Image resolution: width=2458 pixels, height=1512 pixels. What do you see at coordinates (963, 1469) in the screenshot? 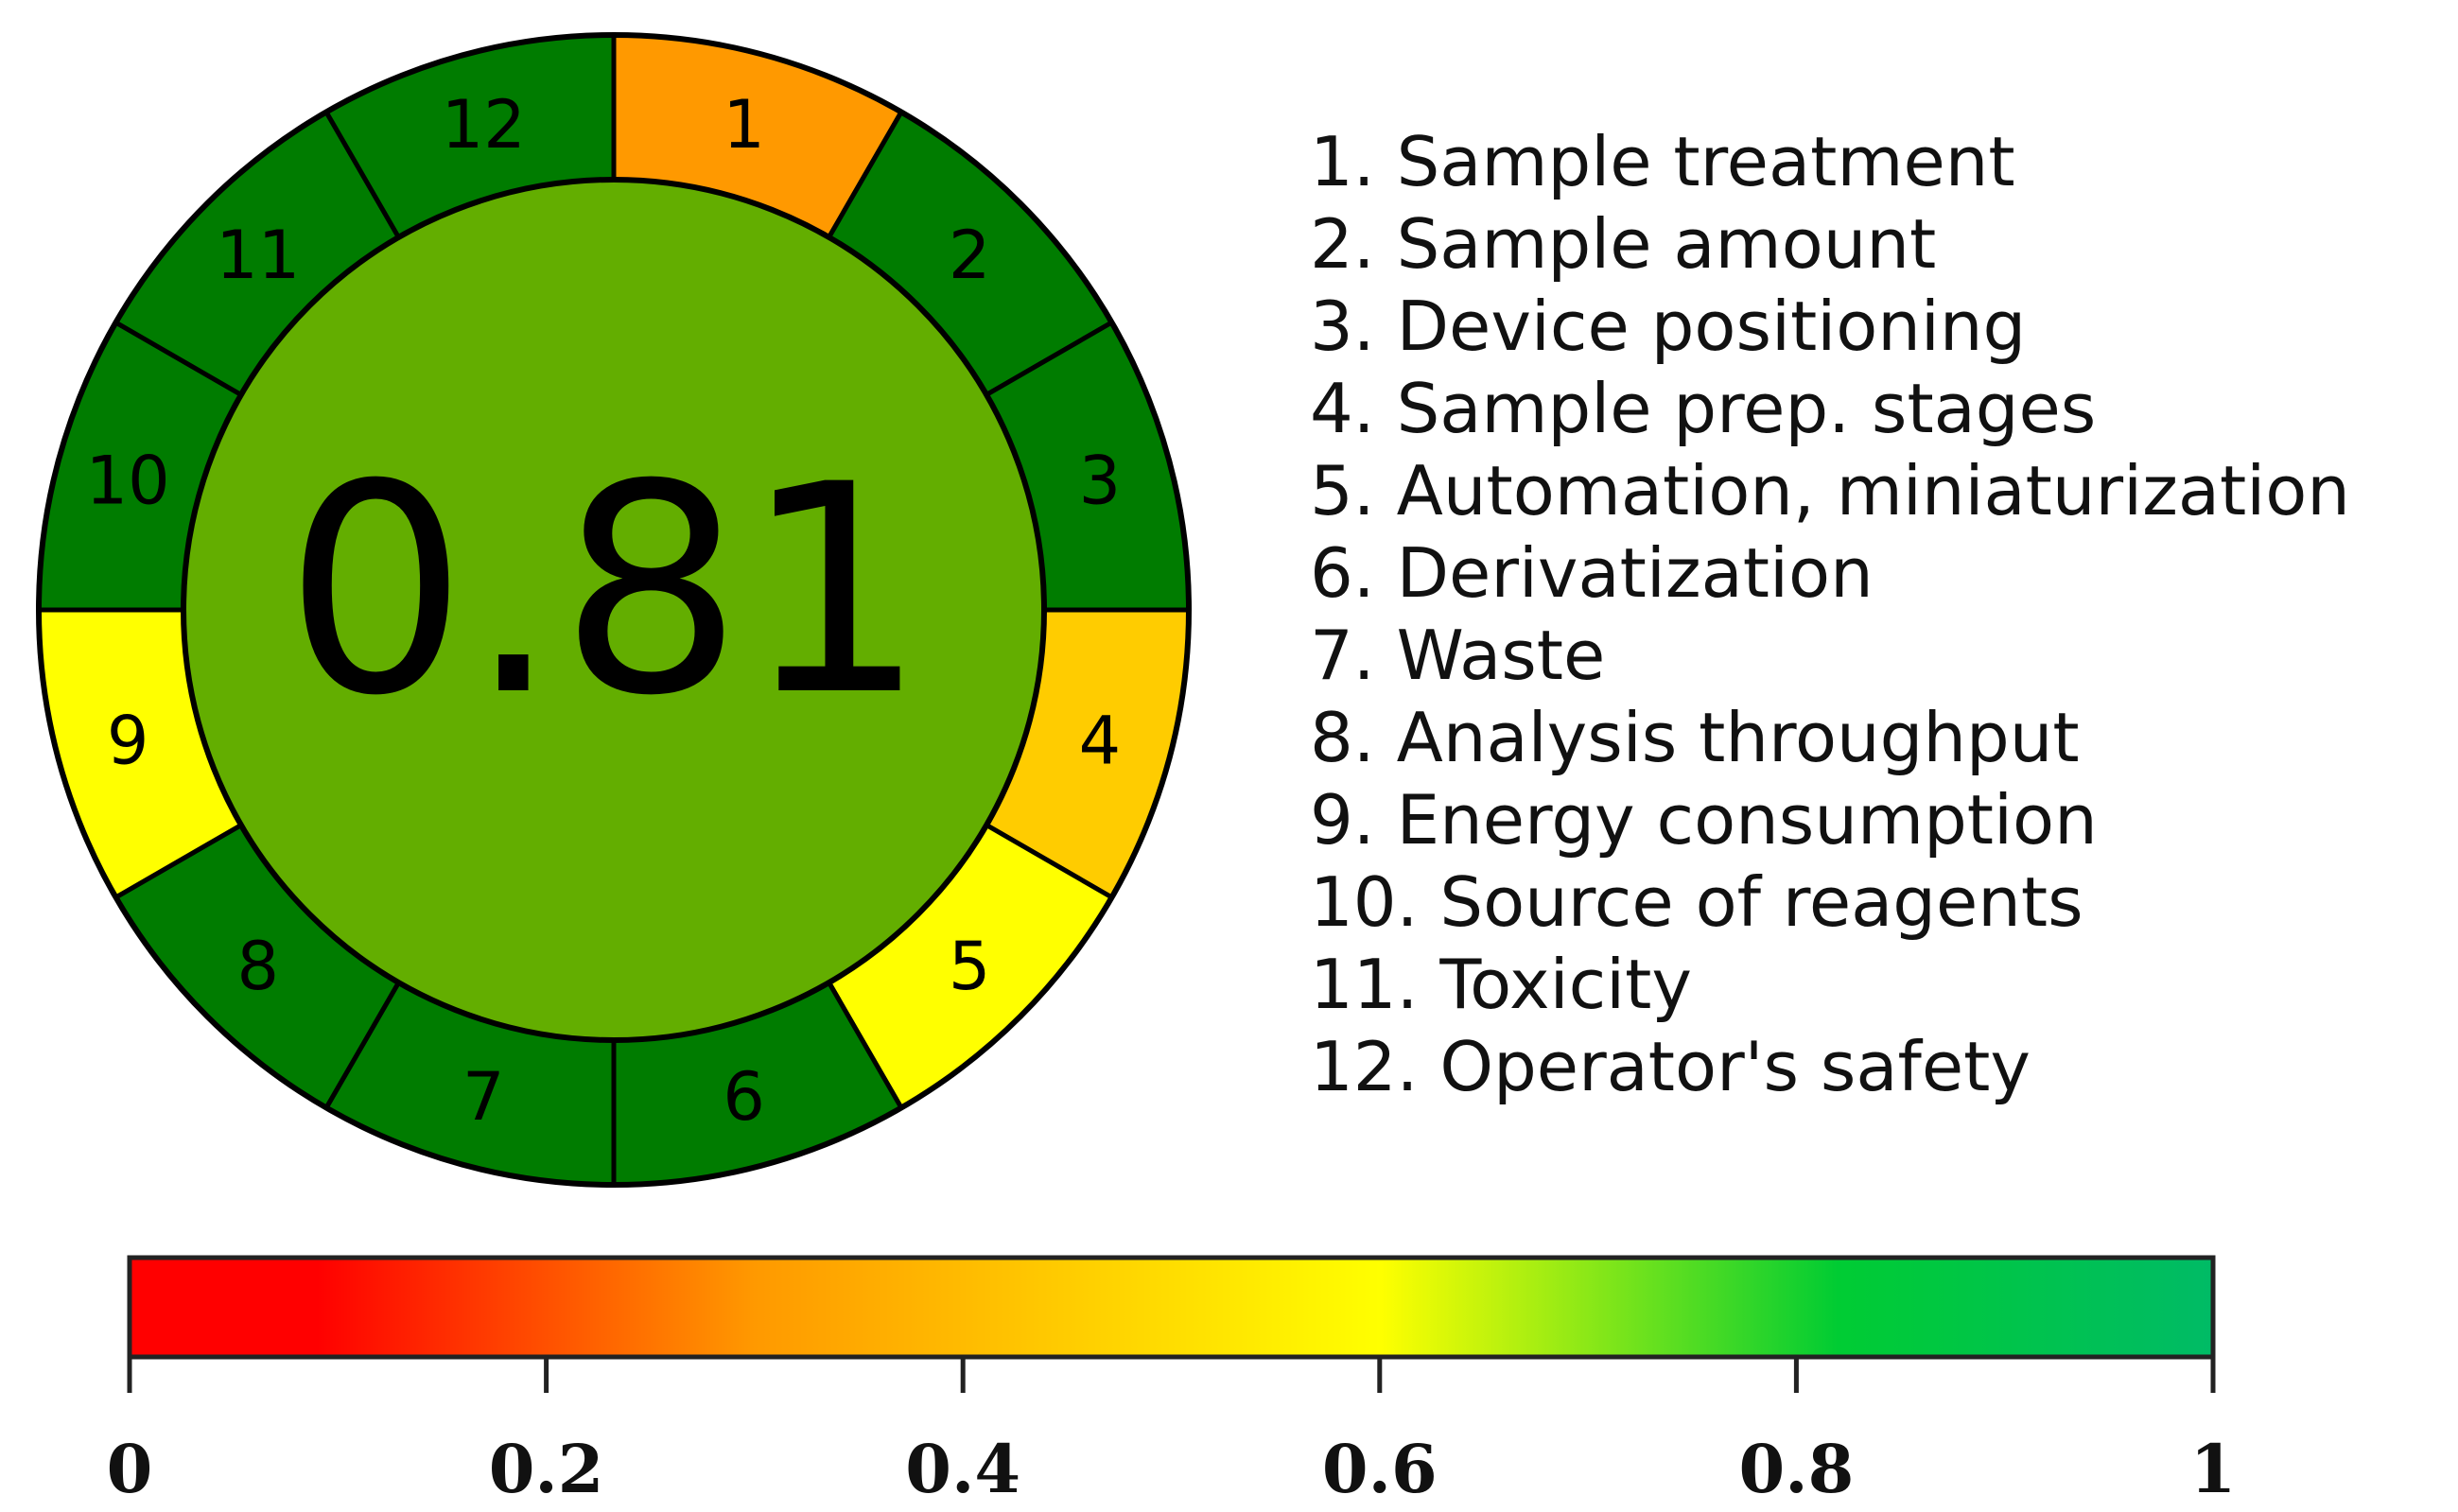
I see `scale-tick-label: 0.4` at bounding box center [963, 1469].